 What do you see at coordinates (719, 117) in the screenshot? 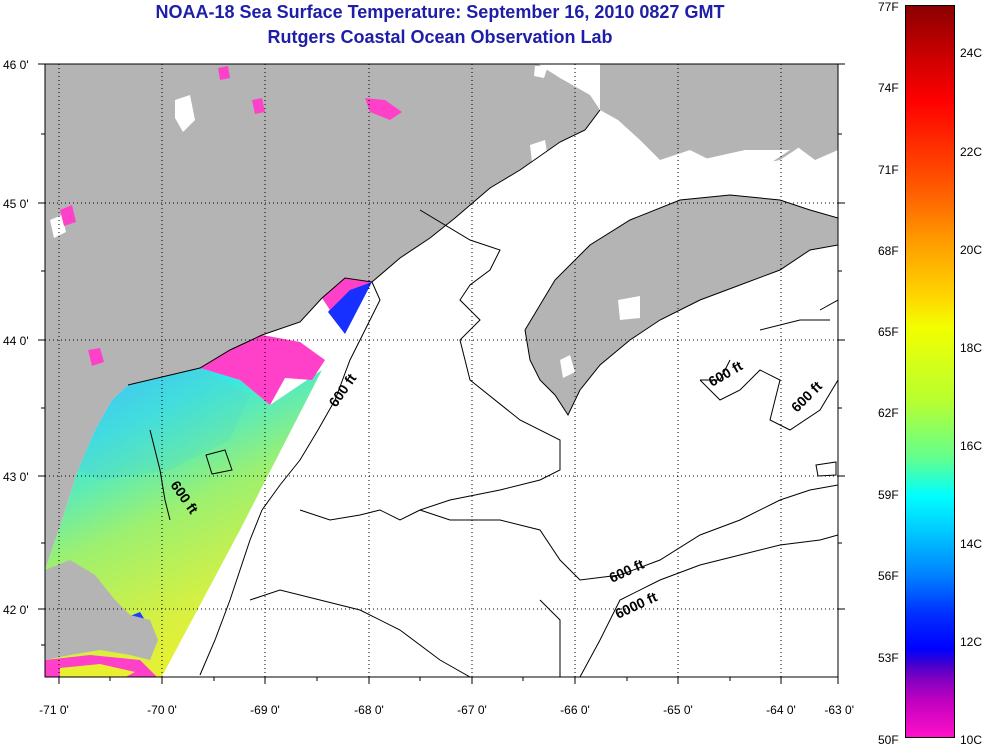
I see `land-new-brunswick` at bounding box center [719, 117].